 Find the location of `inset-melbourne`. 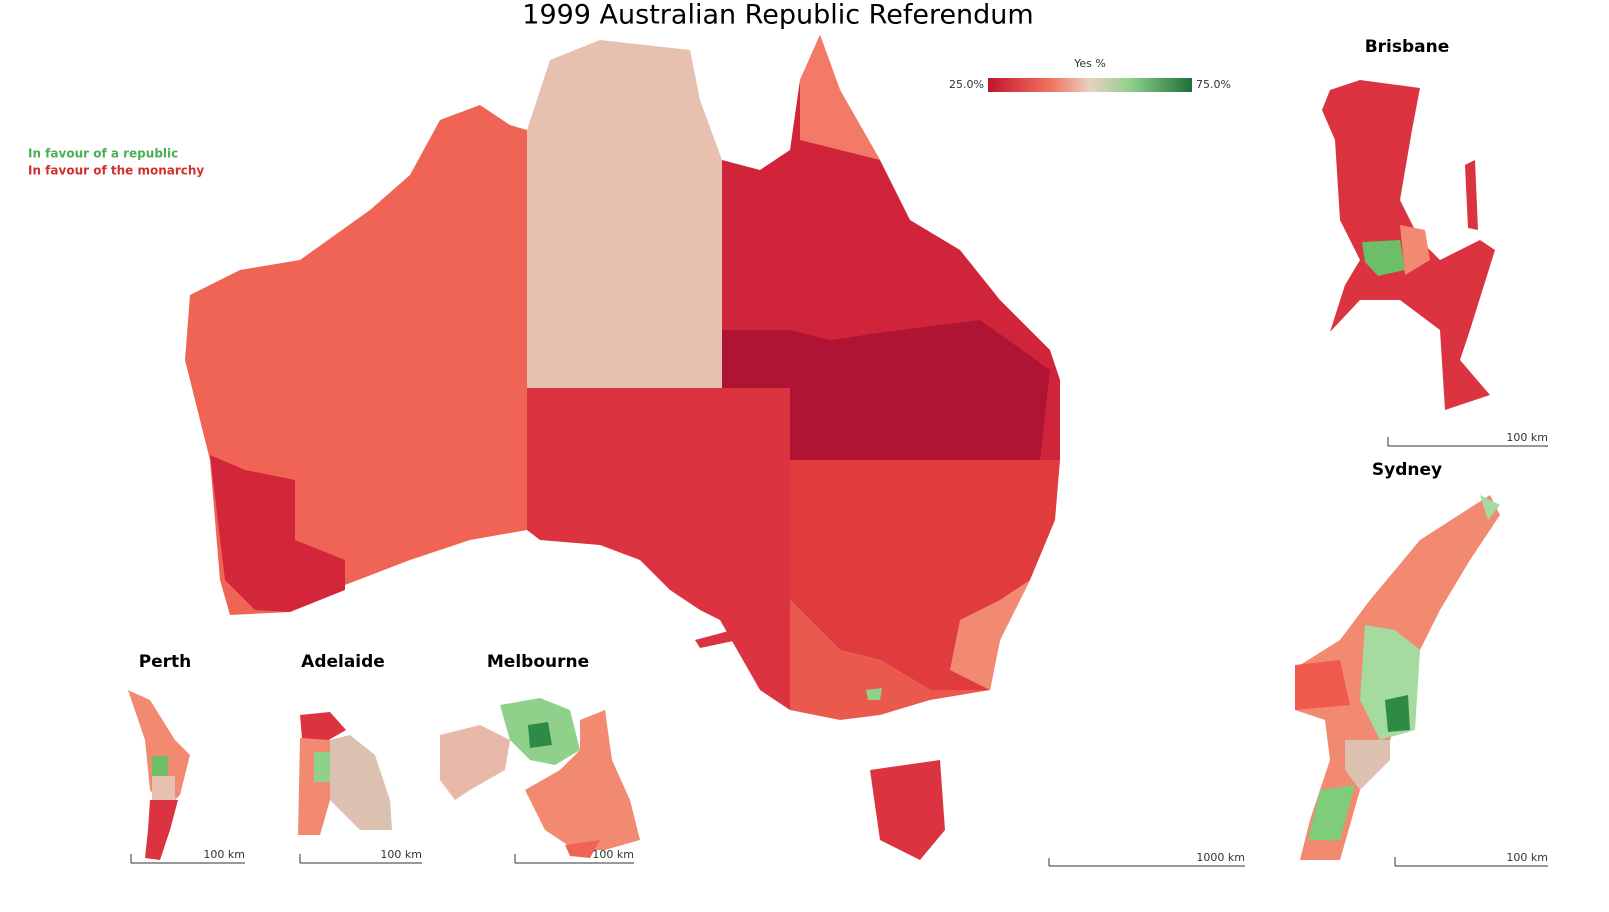

inset-melbourne is located at coordinates (540, 778).